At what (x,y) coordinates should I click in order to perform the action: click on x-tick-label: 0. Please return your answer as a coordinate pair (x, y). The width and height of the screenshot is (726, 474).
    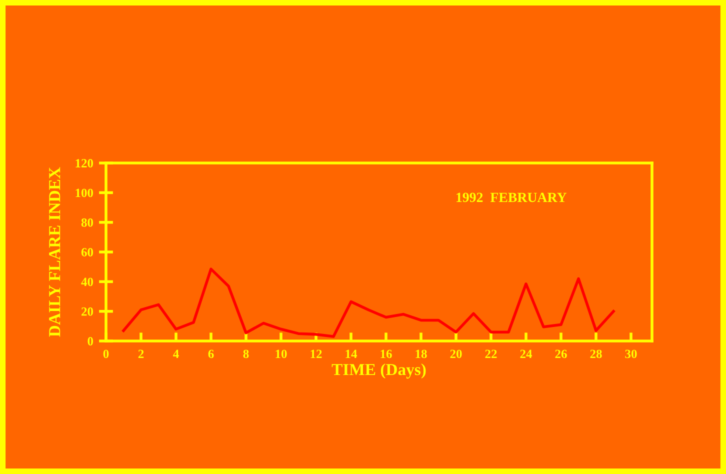
    Looking at the image, I should click on (106, 354).